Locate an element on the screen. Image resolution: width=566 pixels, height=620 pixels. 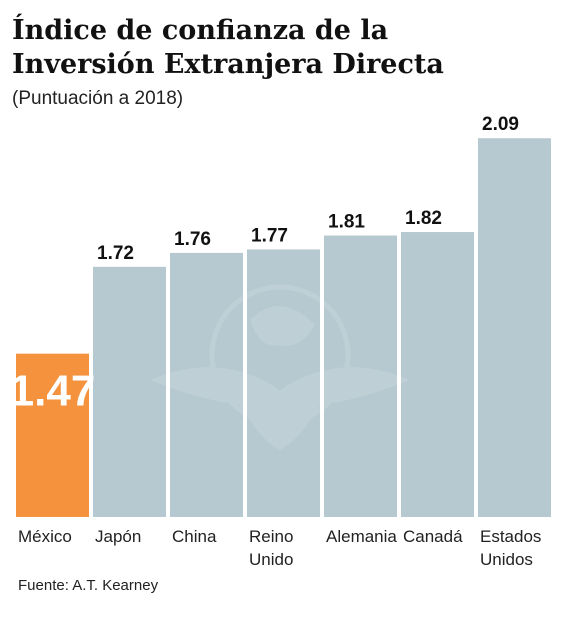
value-label-6: 2.09 is located at coordinates (500, 124).